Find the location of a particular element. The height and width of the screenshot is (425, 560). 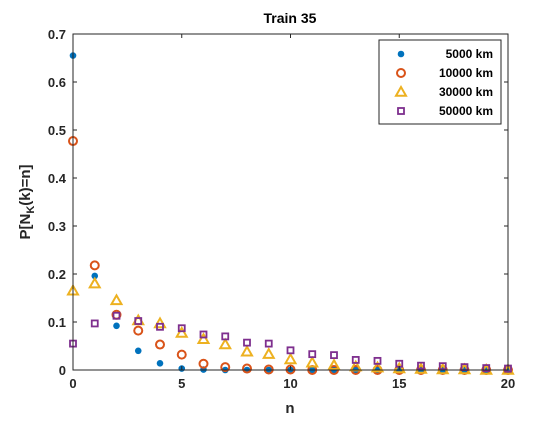

y-tick-label: 0.7 is located at coordinates (57, 34).